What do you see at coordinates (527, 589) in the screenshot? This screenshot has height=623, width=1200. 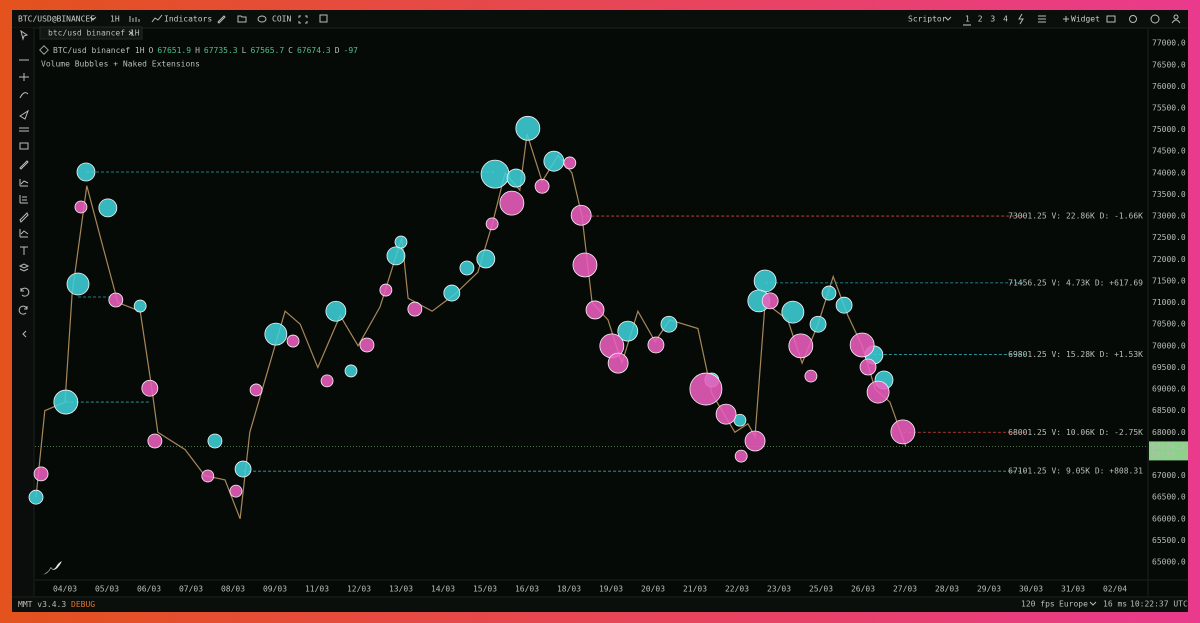 I see `x-tick-label: 16/03` at bounding box center [527, 589].